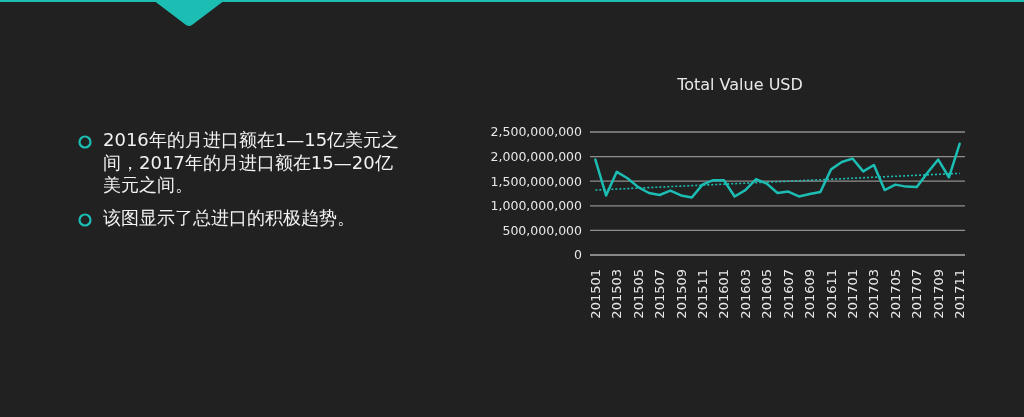 Image resolution: width=1024 pixels, height=417 pixels. Describe the element at coordinates (536, 157) in the screenshot. I see `y-tick-label: 2,000,000,000` at that location.